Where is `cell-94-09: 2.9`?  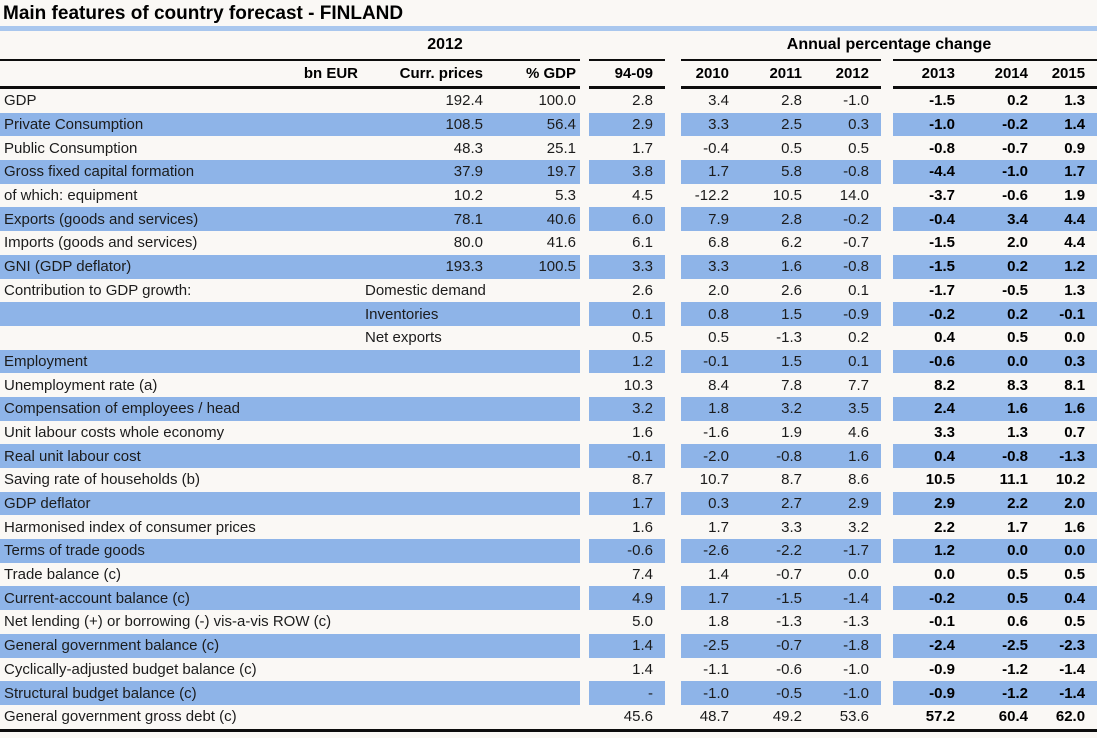
cell-94-09: 2.9 is located at coordinates (627, 124).